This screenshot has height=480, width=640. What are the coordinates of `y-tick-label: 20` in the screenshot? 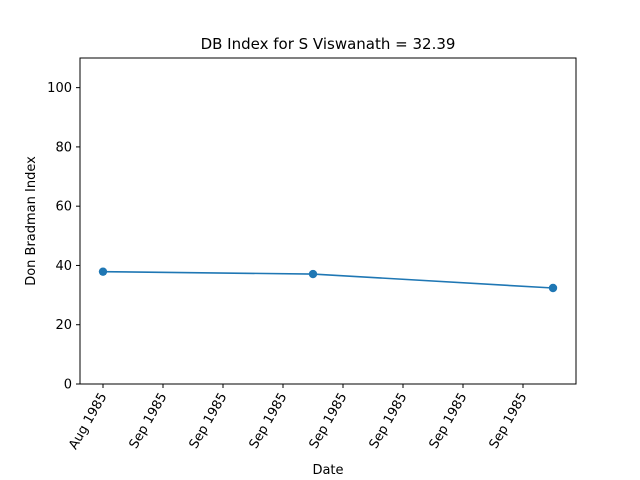 It's located at (63, 325).